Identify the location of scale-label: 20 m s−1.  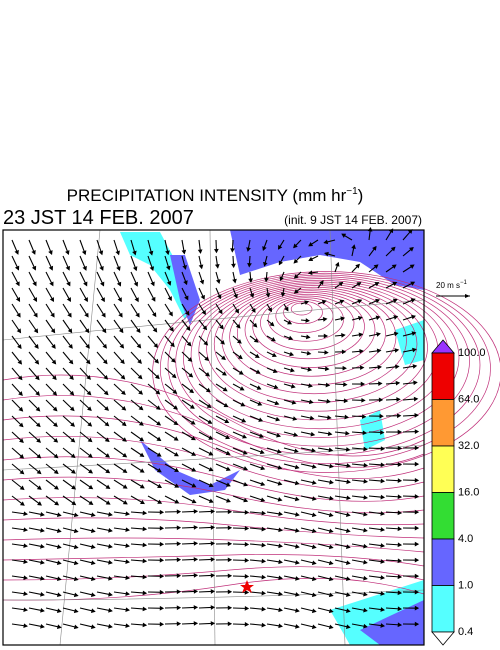
(452, 285).